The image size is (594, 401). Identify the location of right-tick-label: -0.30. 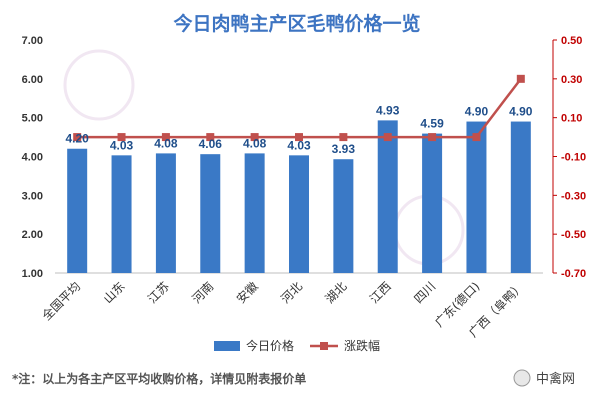
(573, 196).